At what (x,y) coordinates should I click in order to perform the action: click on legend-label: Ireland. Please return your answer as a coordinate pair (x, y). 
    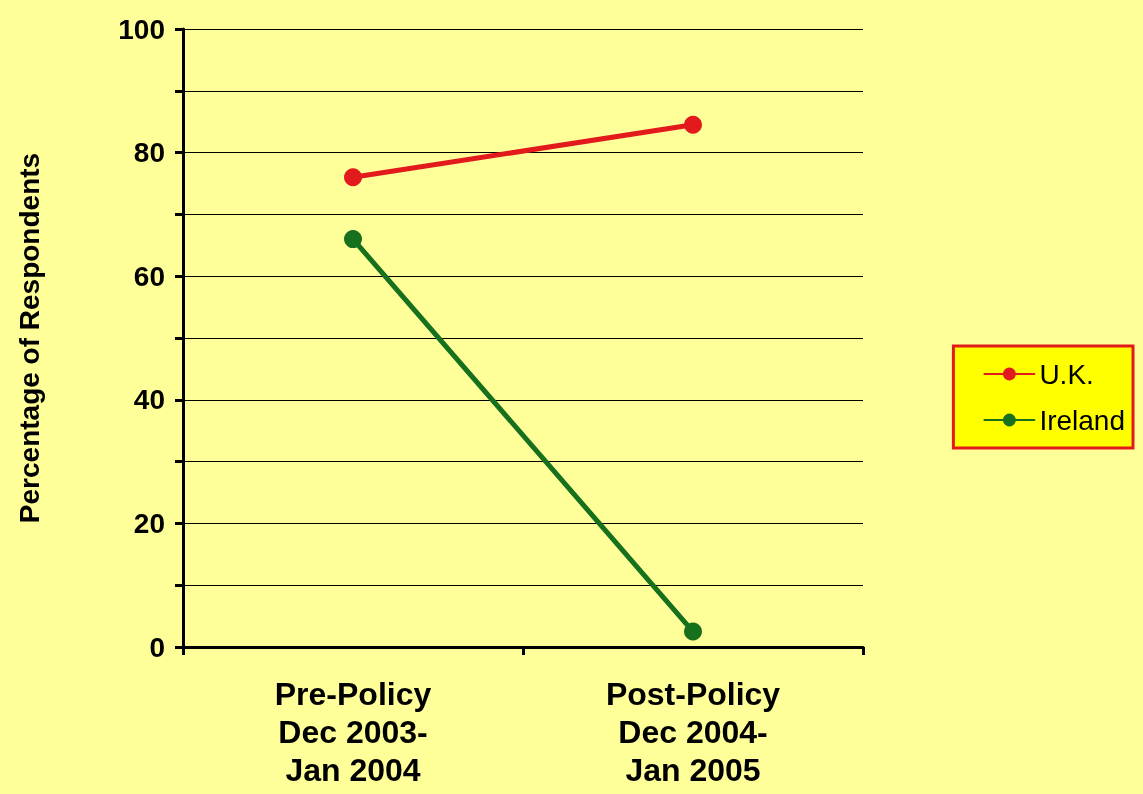
    Looking at the image, I should click on (1082, 420).